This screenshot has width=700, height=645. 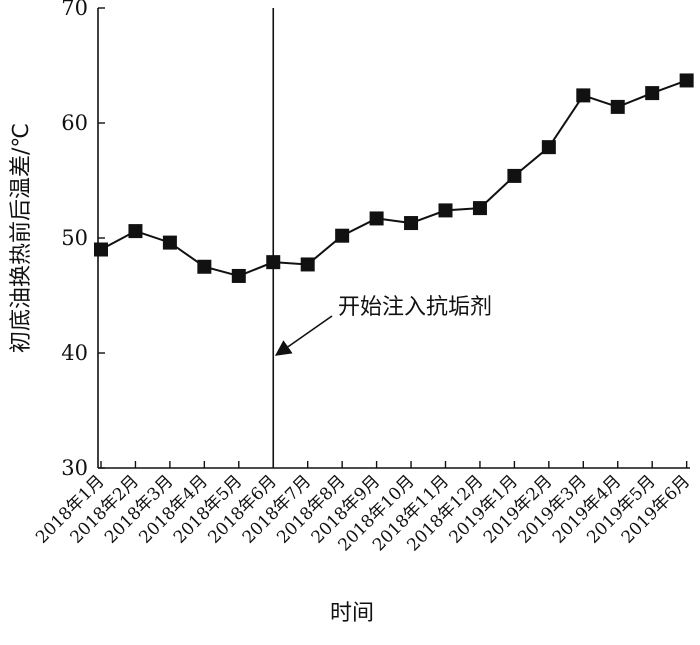 I want to click on y-tick-label: 50, so click(x=74, y=238).